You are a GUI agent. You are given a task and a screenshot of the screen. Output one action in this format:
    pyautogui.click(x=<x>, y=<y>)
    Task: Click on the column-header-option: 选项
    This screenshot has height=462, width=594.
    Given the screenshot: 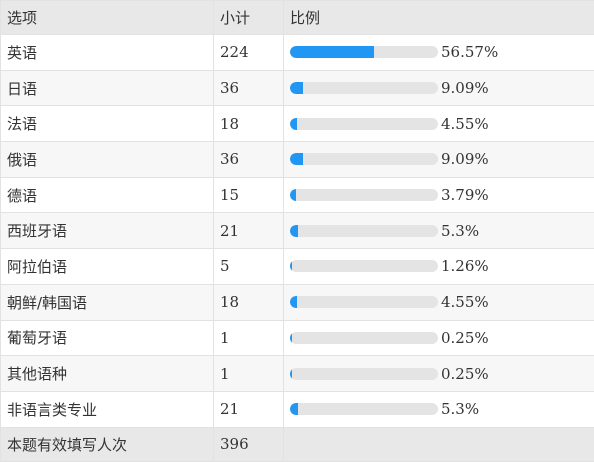 What is the action you would take?
    pyautogui.click(x=107, y=18)
    